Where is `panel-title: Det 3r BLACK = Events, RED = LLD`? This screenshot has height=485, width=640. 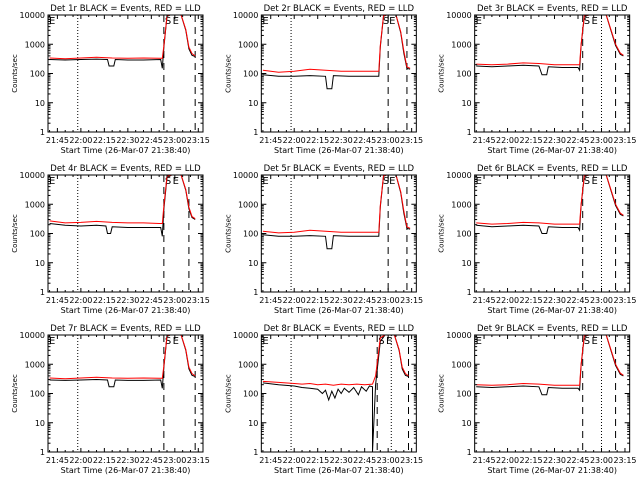
panel-title: Det 3r BLACK = Events, RED = LLD is located at coordinates (552, 9).